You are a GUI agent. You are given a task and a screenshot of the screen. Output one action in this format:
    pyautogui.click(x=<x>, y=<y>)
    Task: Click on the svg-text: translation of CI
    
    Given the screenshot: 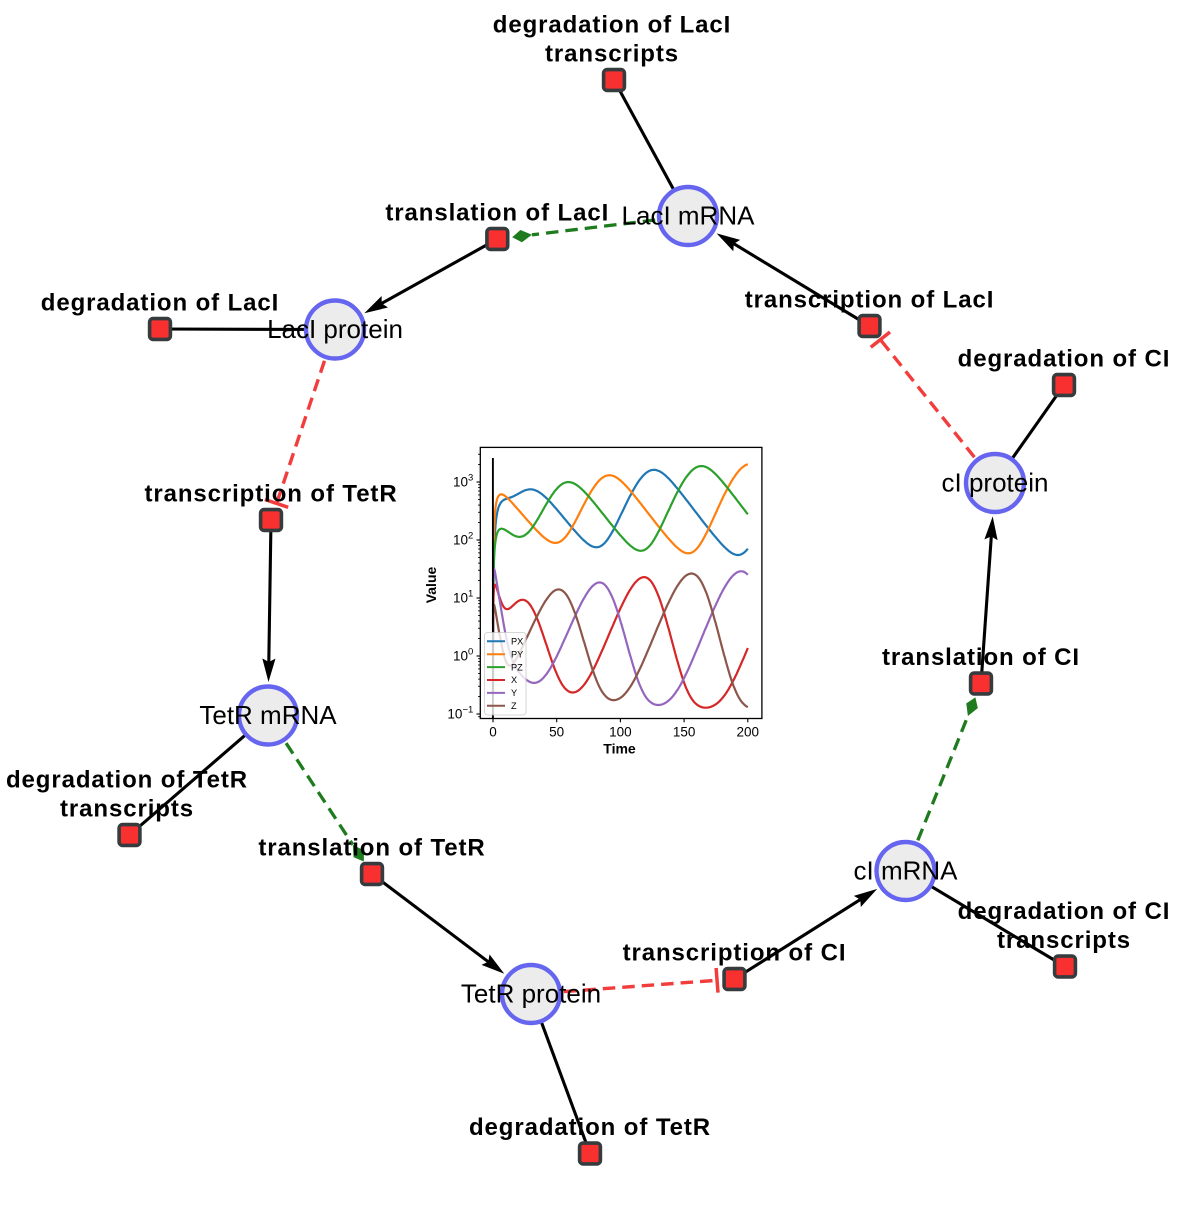 What is the action you would take?
    pyautogui.click(x=981, y=657)
    